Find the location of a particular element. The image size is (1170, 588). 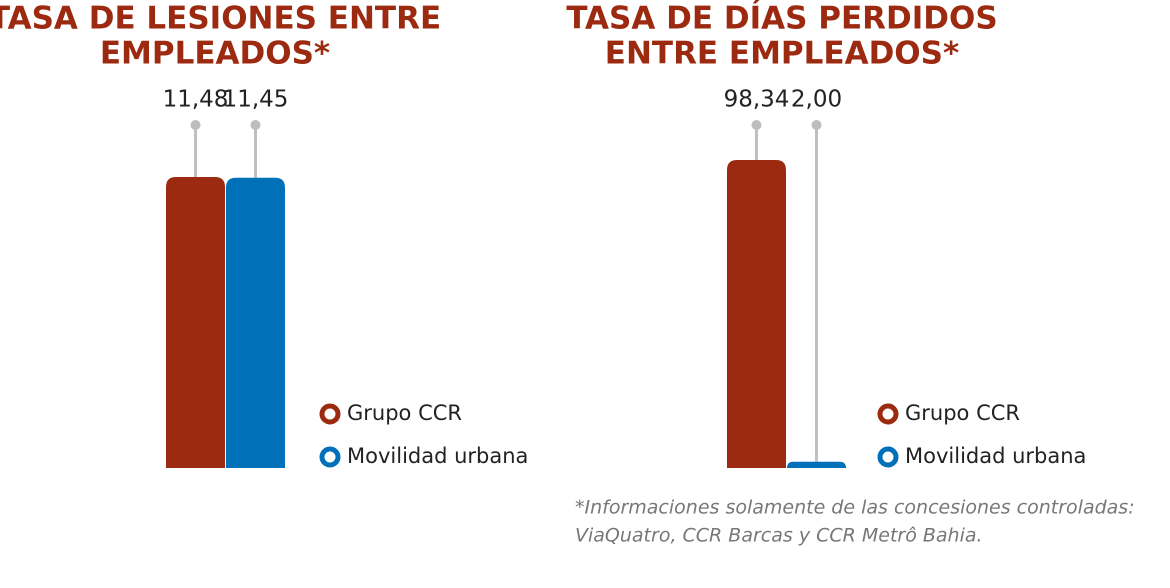

footnote: ViaQuatro, CCR Barcas y CCR Metrô Bahia. is located at coordinates (779, 536).